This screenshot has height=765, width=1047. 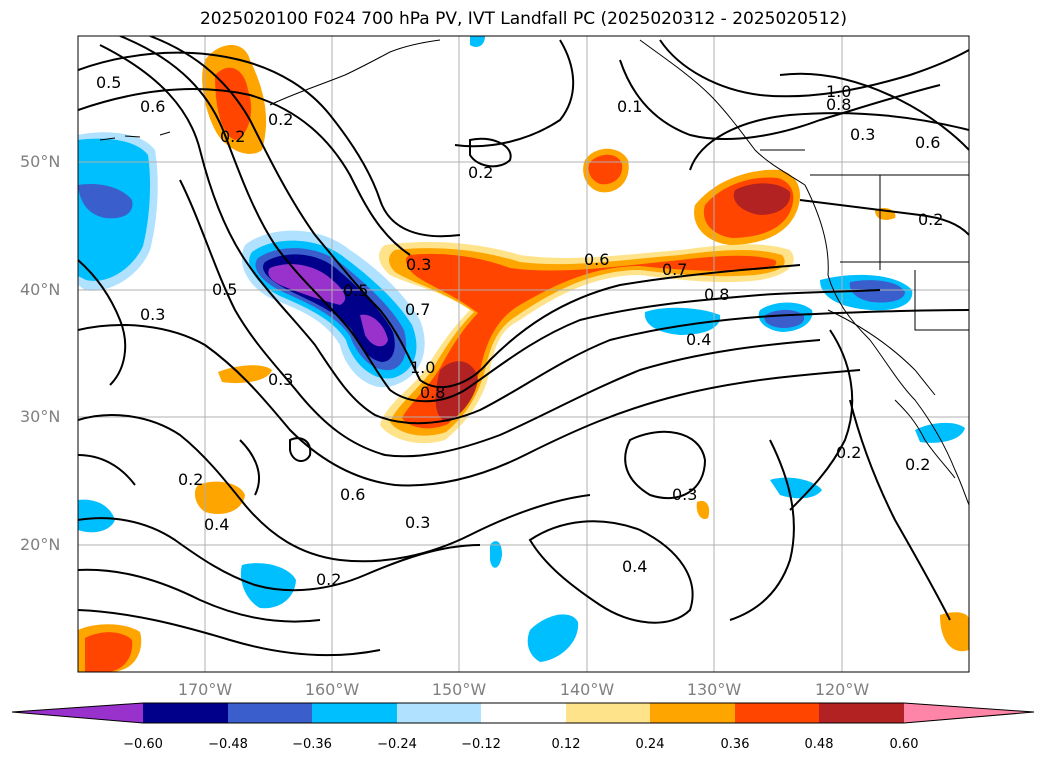 I want to click on lat-label: 30°N, so click(x=40, y=416).